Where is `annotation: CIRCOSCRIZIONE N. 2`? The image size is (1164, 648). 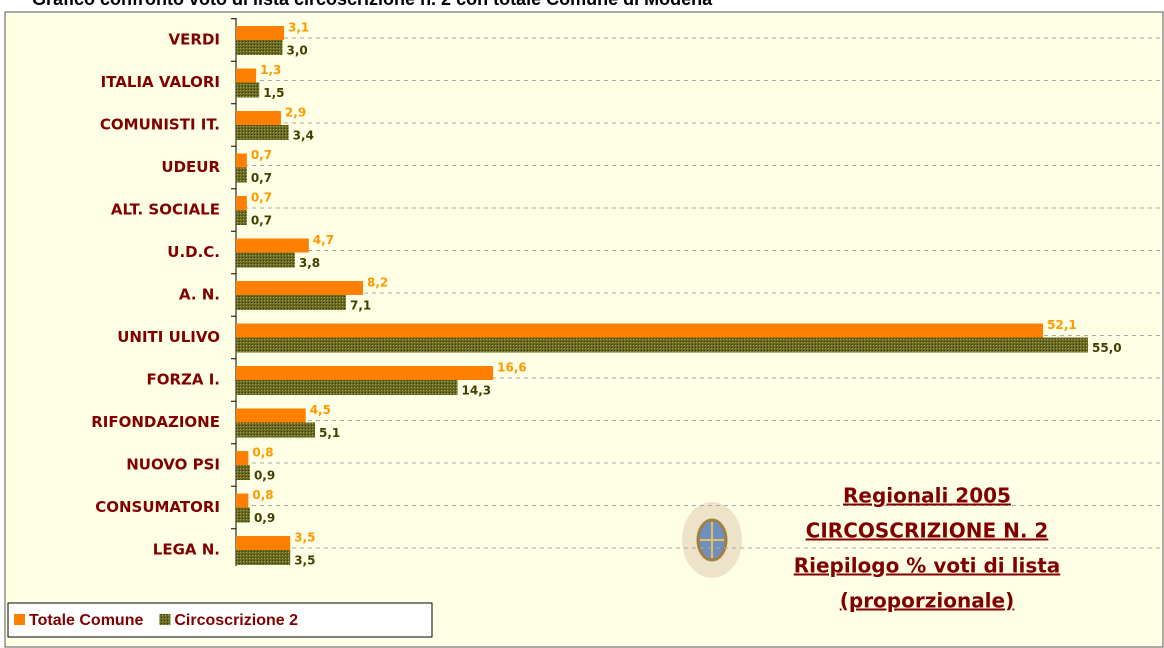
annotation: CIRCOSCRIZIONE N. 2 is located at coordinates (927, 531).